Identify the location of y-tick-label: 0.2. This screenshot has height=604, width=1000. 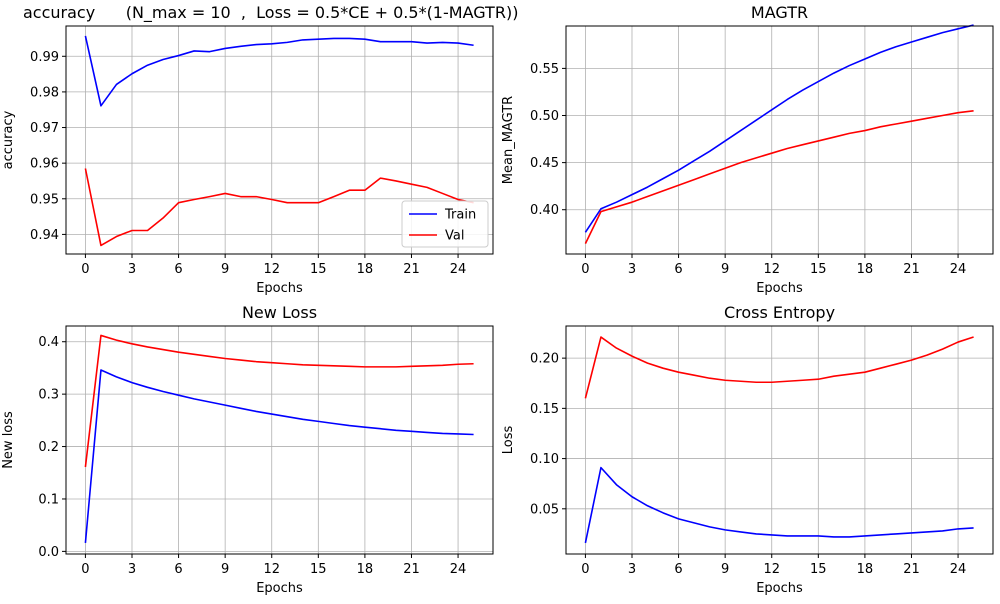
(48, 447).